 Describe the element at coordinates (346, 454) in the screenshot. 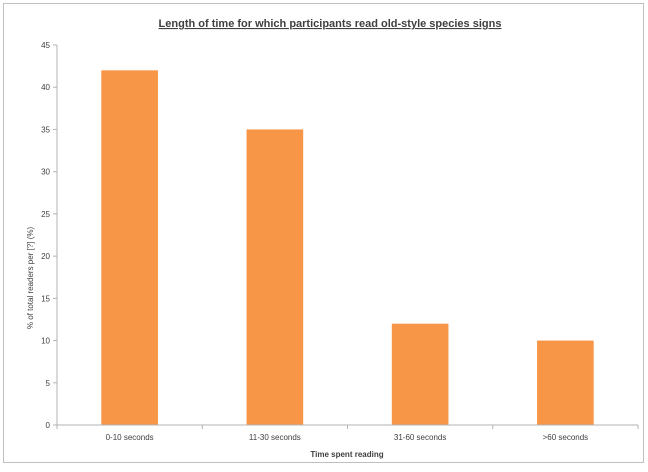

I see `x-axis-label: Time spent reading` at that location.